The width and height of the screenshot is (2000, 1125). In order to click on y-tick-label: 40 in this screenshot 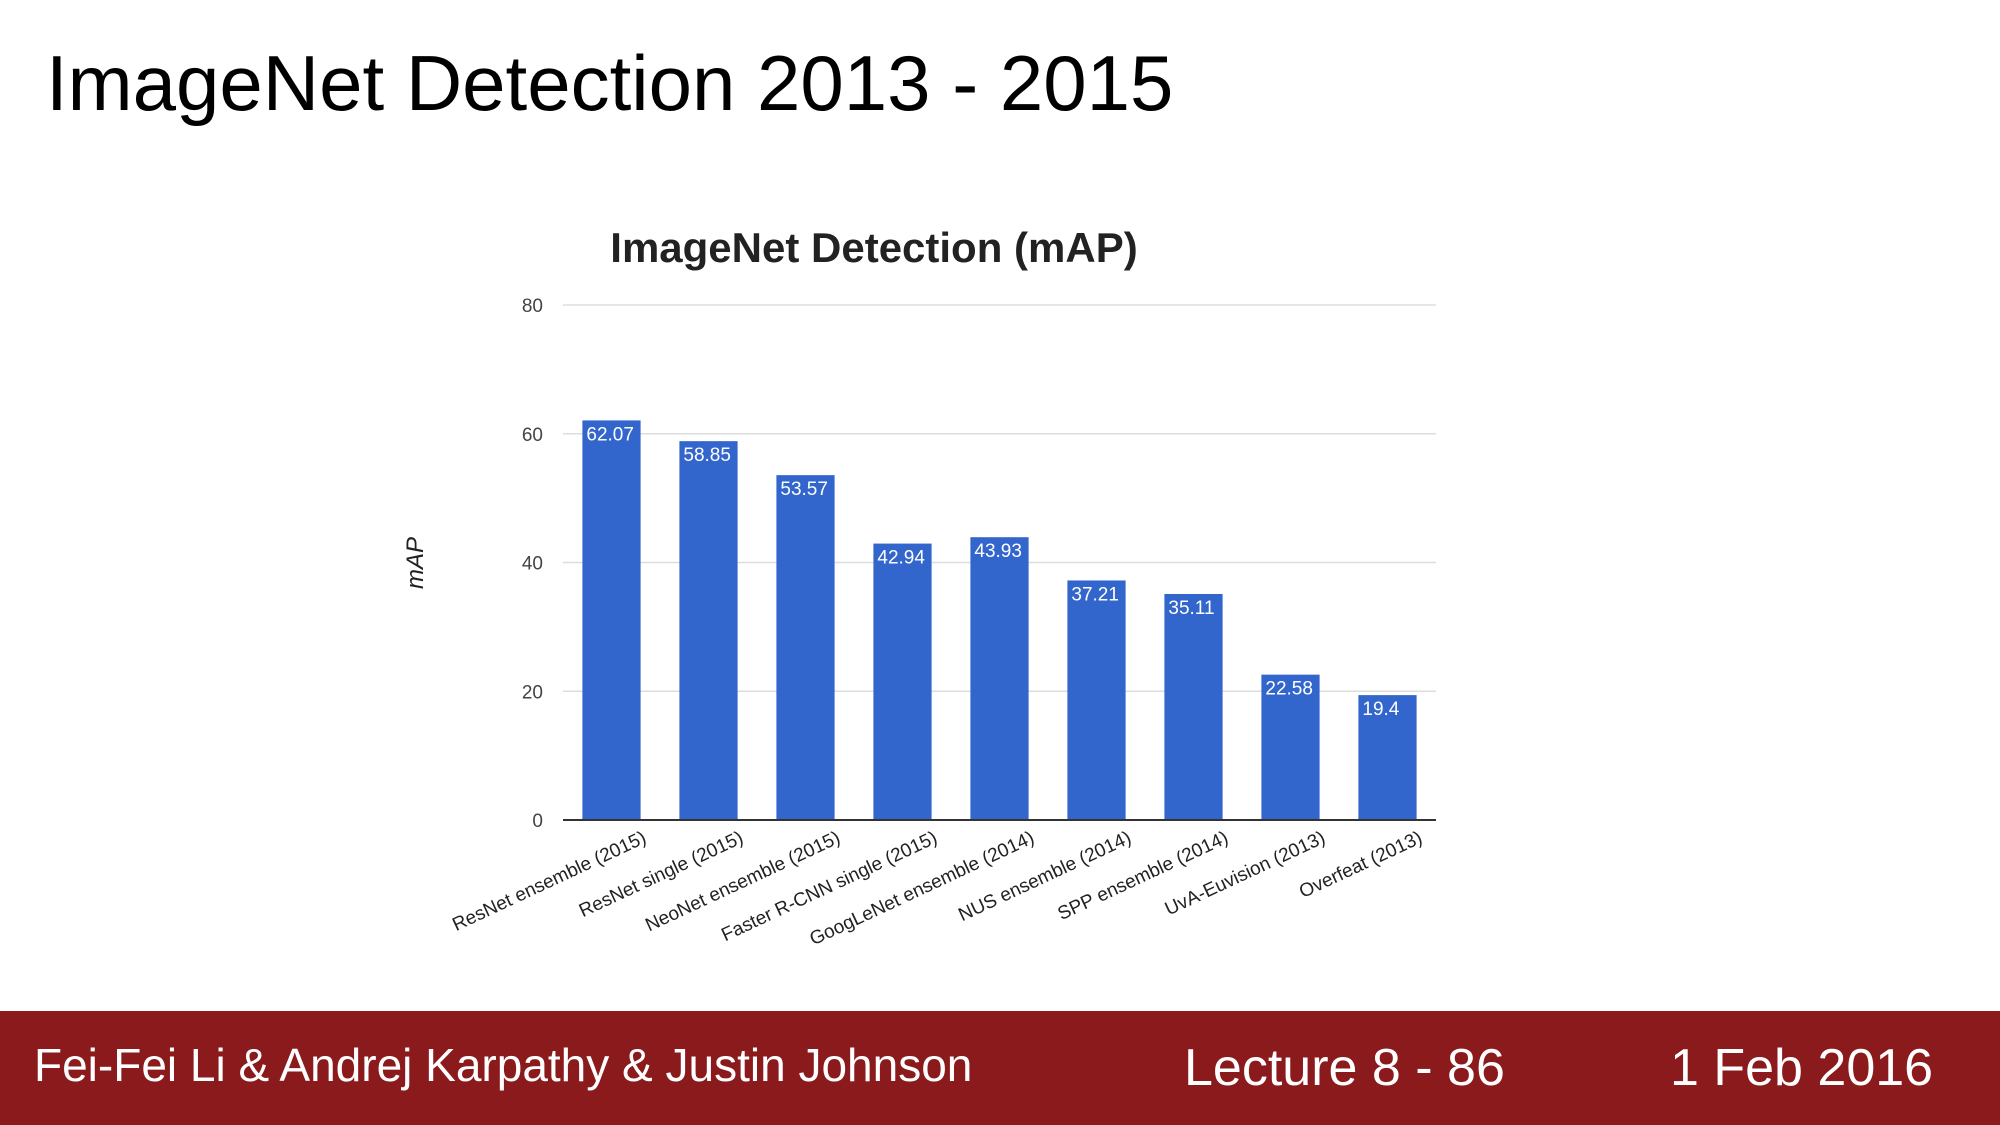, I will do `click(532, 564)`.